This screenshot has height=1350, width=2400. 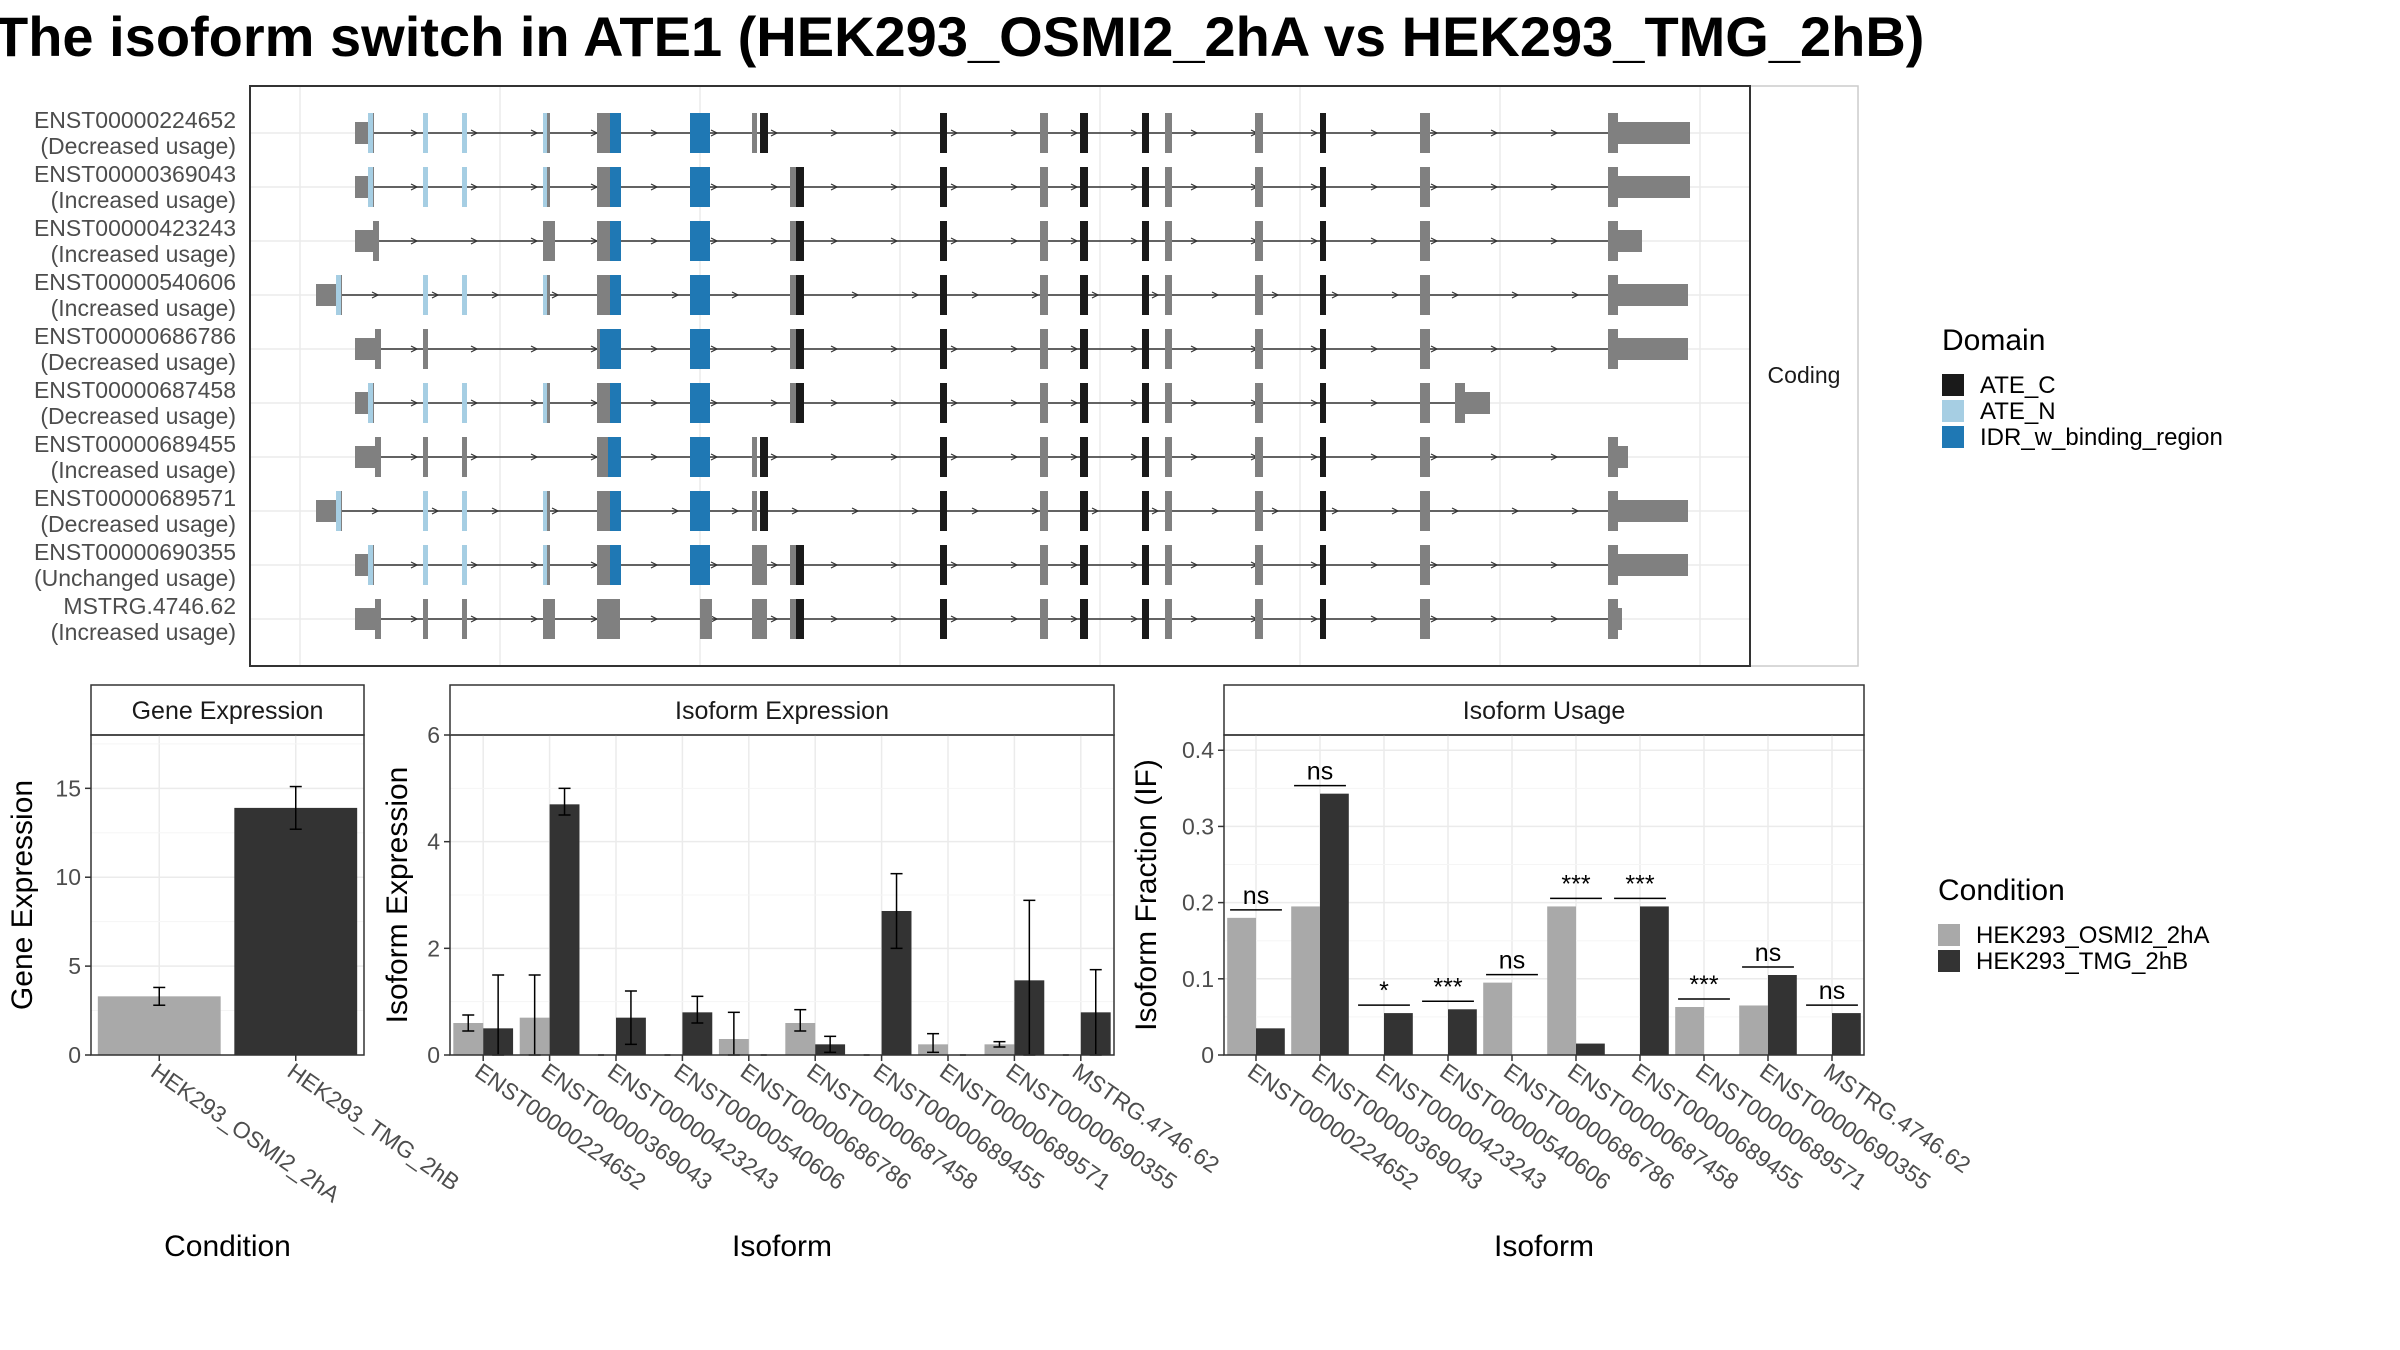 What do you see at coordinates (138, 362) in the screenshot?
I see `transcript-usage-label: (Decreased usage)` at bounding box center [138, 362].